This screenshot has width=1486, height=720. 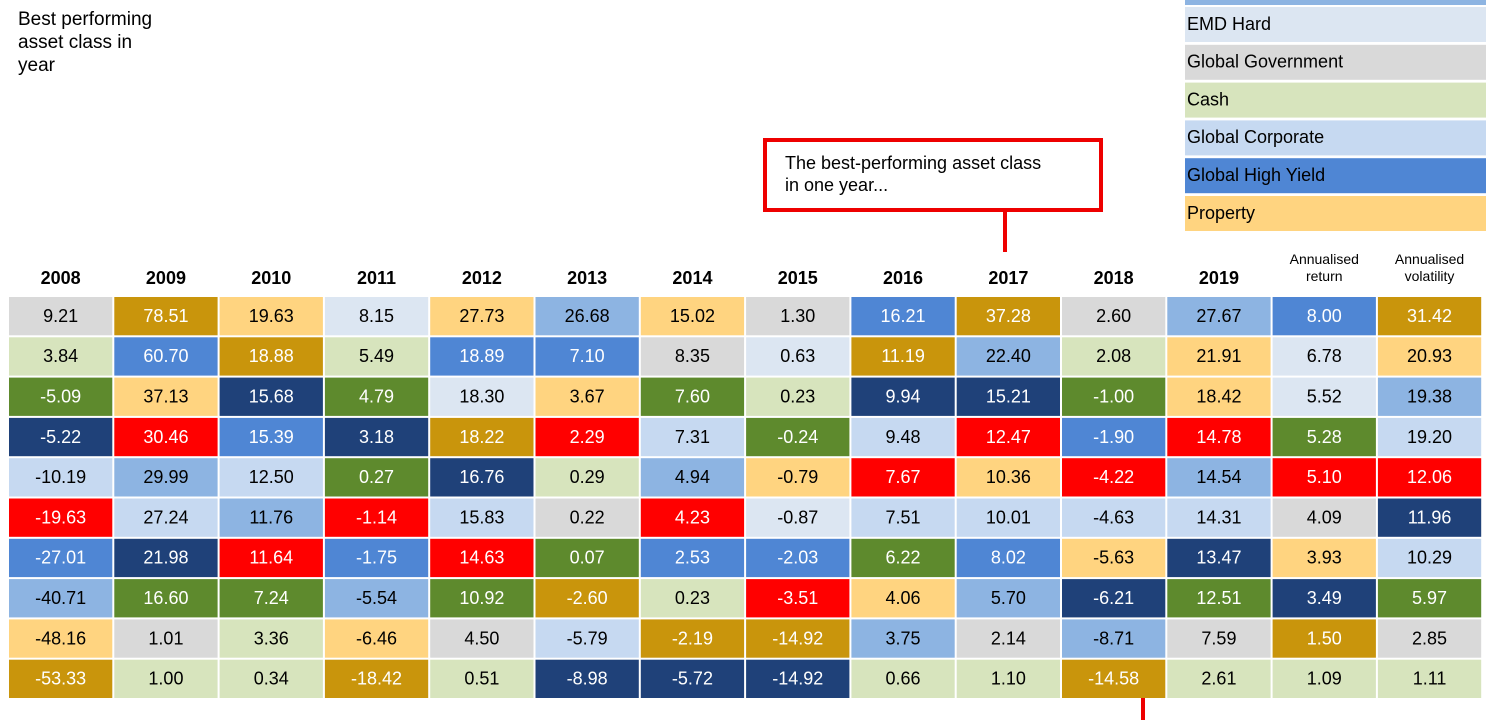 I want to click on cell-value: 0.22, so click(x=587, y=517).